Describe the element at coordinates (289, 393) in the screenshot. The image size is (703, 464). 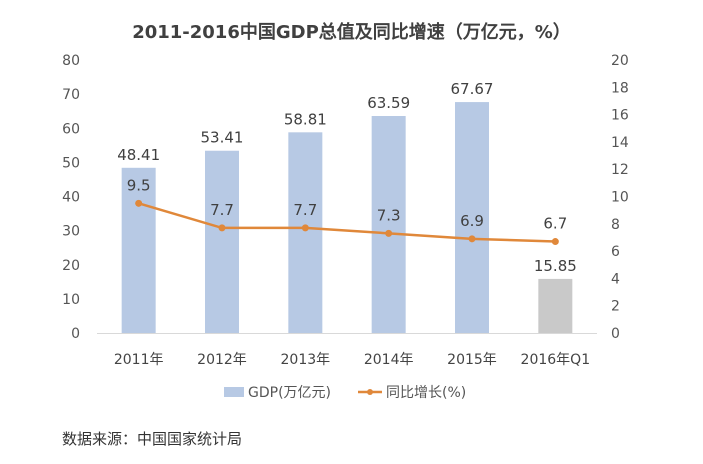
I see `legend-label-gdp: GDP(万亿元)` at that location.